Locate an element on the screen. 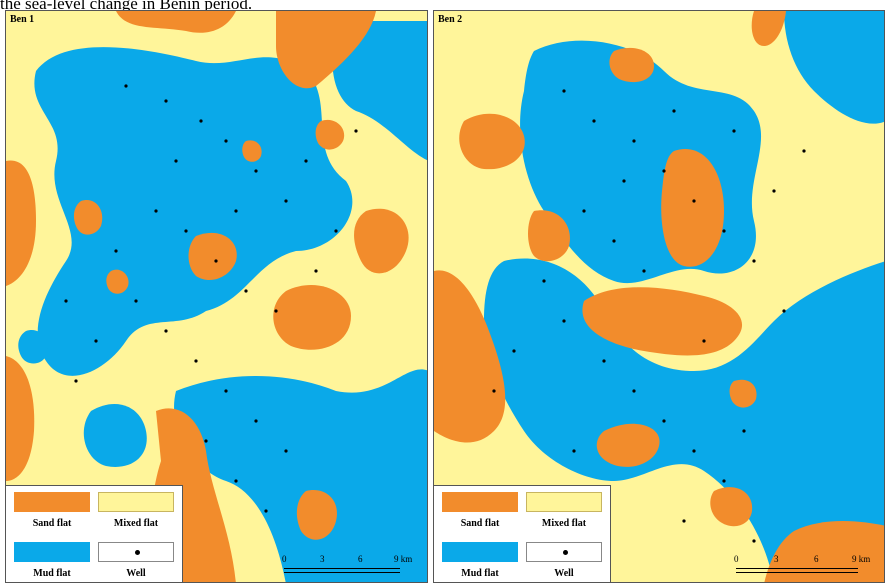  panel-label: Ben 2 is located at coordinates (450, 19).